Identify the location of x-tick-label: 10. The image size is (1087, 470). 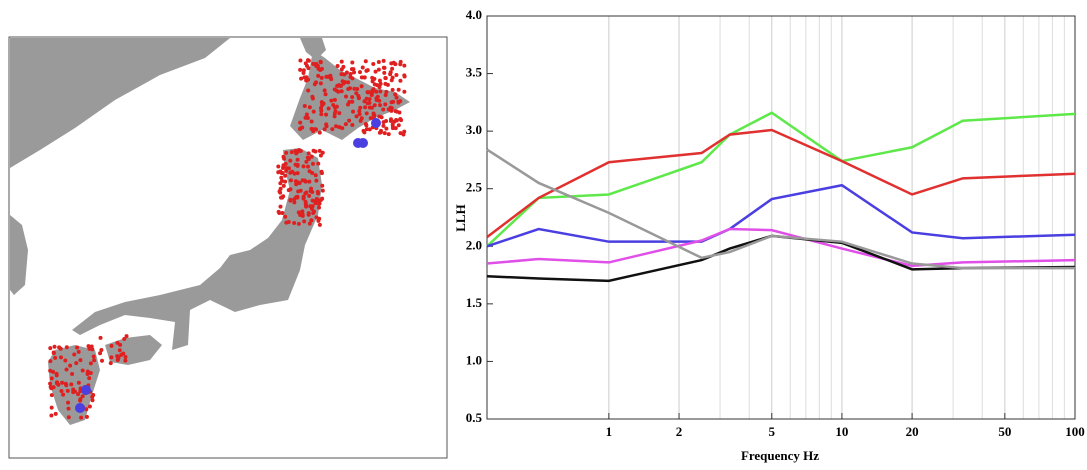
(841, 431).